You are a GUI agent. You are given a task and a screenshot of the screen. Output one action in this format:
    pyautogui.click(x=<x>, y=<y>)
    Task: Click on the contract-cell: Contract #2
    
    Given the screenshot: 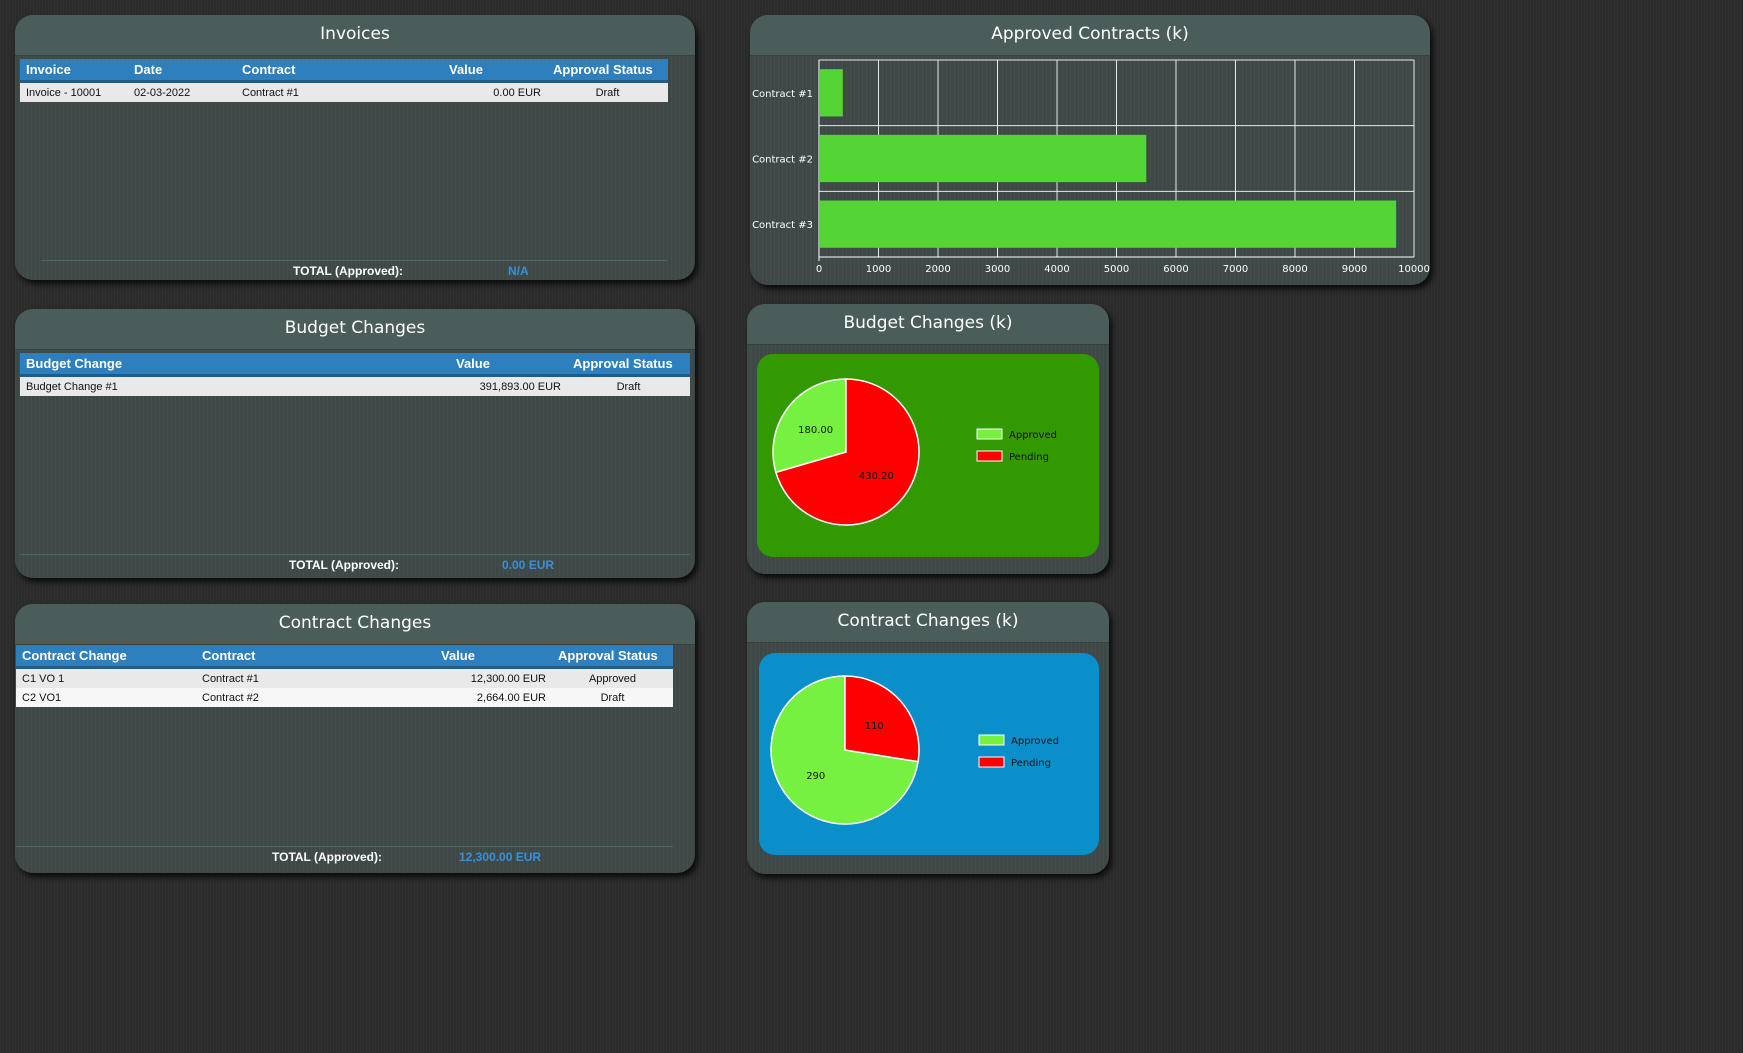 What is the action you would take?
    pyautogui.click(x=315, y=697)
    